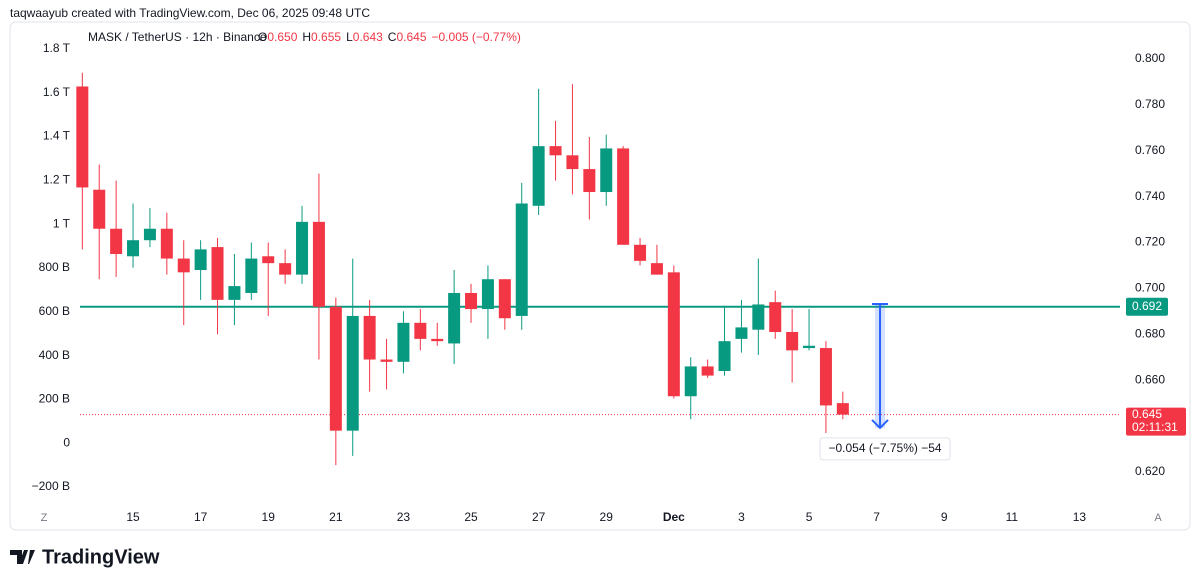 This screenshot has height=585, width=1200. What do you see at coordinates (944, 517) in the screenshot?
I see `x-tick-label: 9` at bounding box center [944, 517].